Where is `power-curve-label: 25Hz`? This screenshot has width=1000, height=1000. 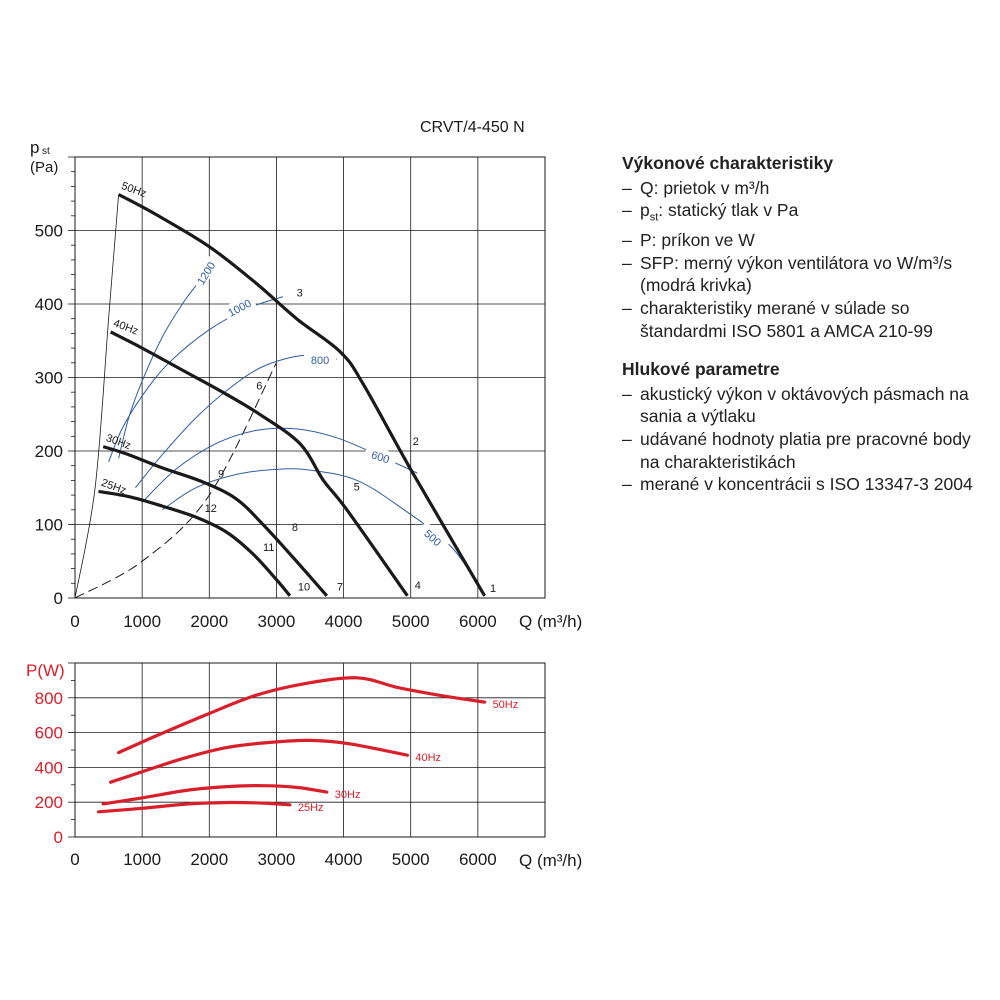 power-curve-label: 25Hz is located at coordinates (311, 808).